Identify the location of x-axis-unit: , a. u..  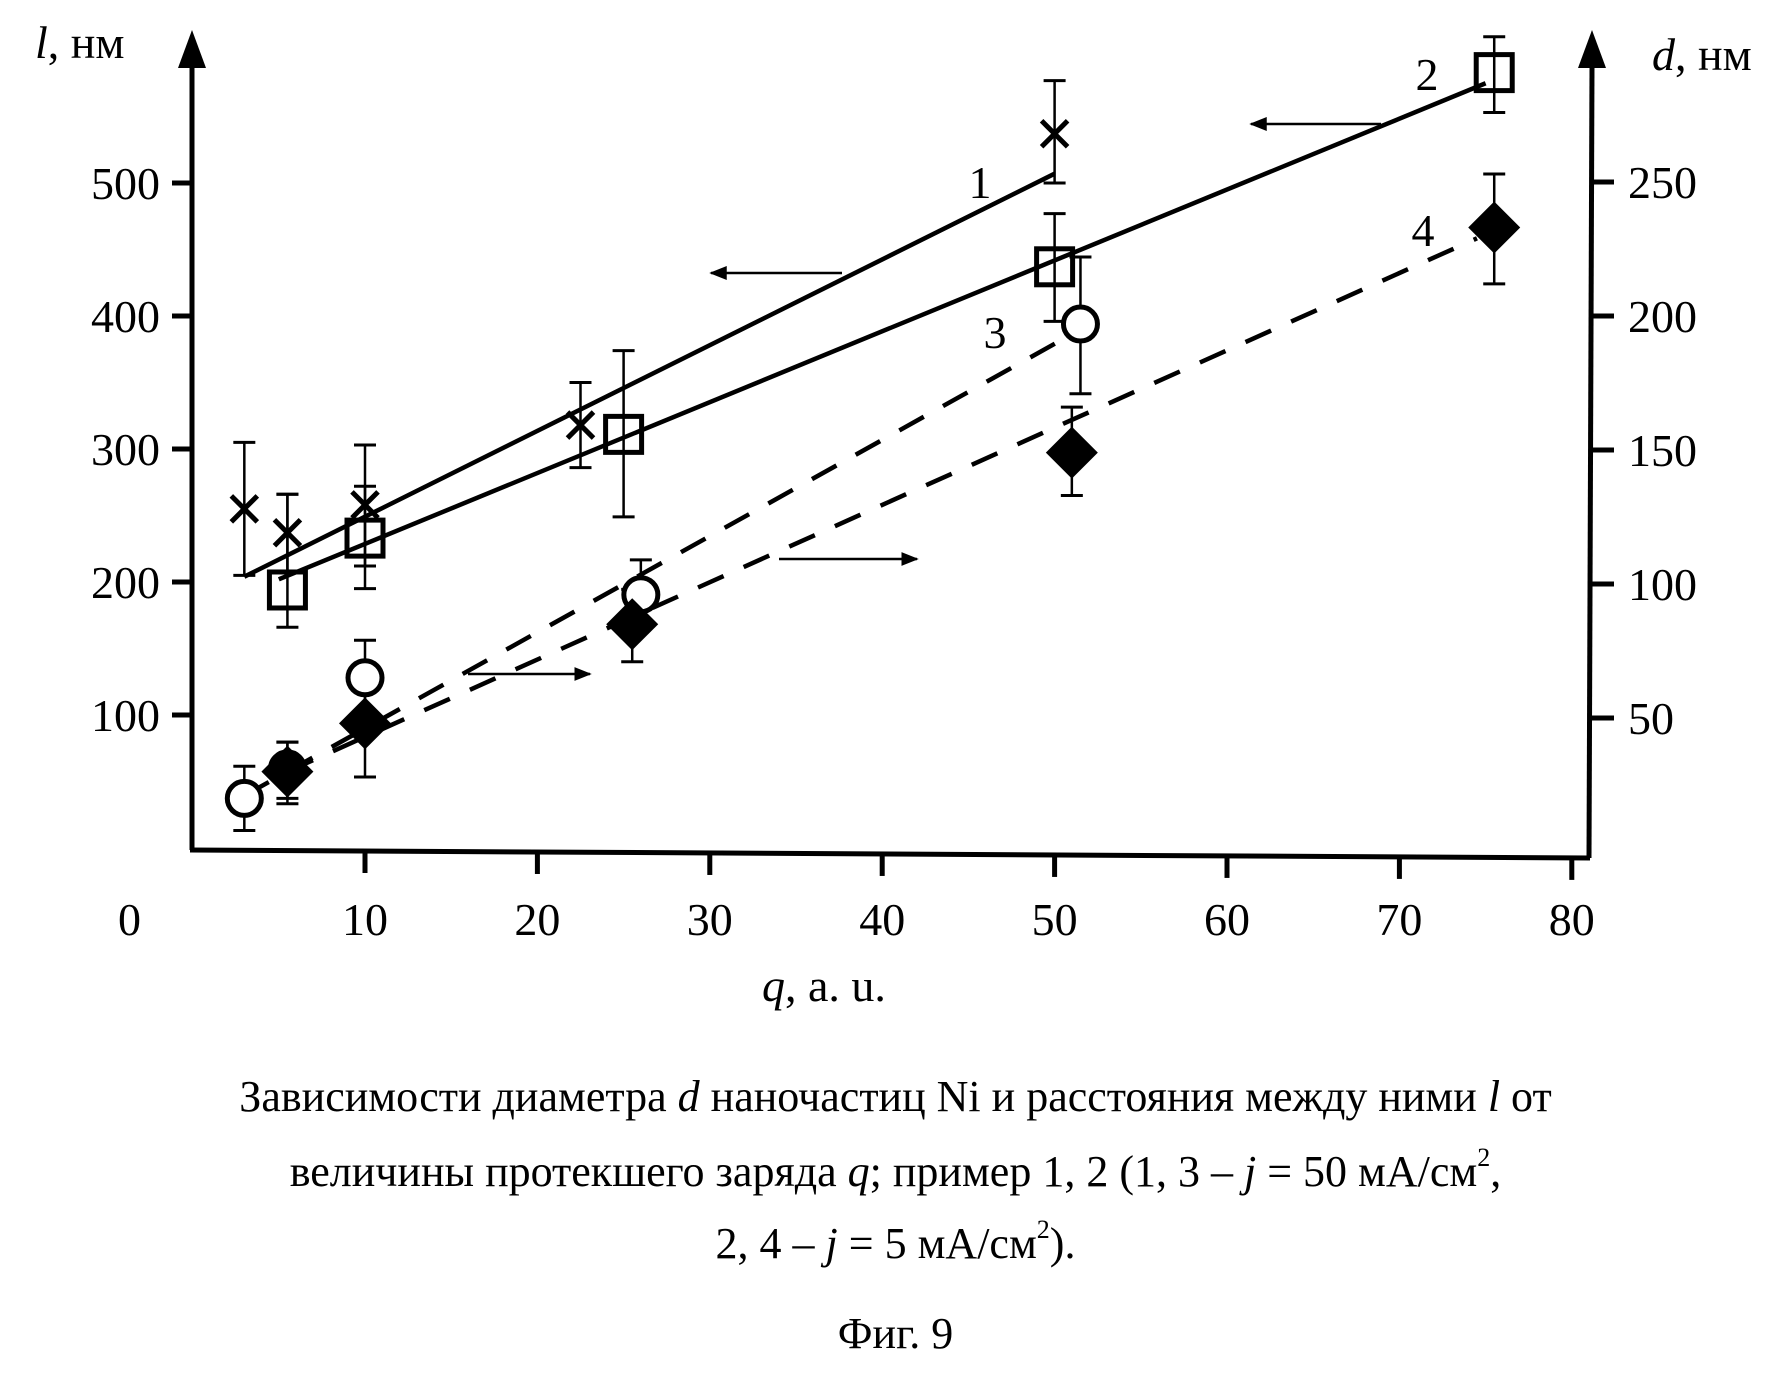
(835, 985).